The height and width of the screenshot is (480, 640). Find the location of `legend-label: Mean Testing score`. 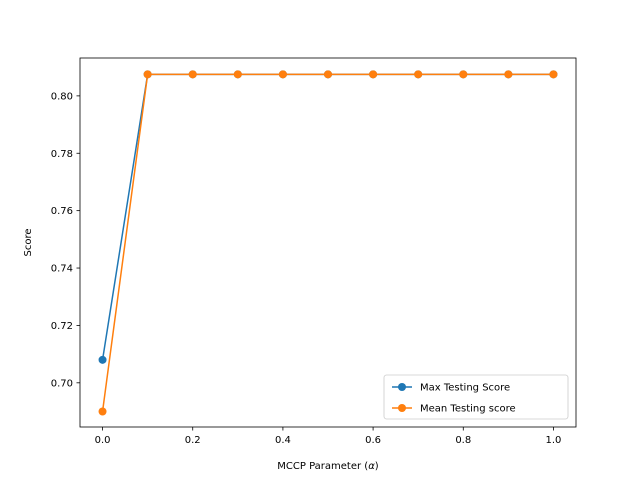

legend-label: Mean Testing score is located at coordinates (468, 409).